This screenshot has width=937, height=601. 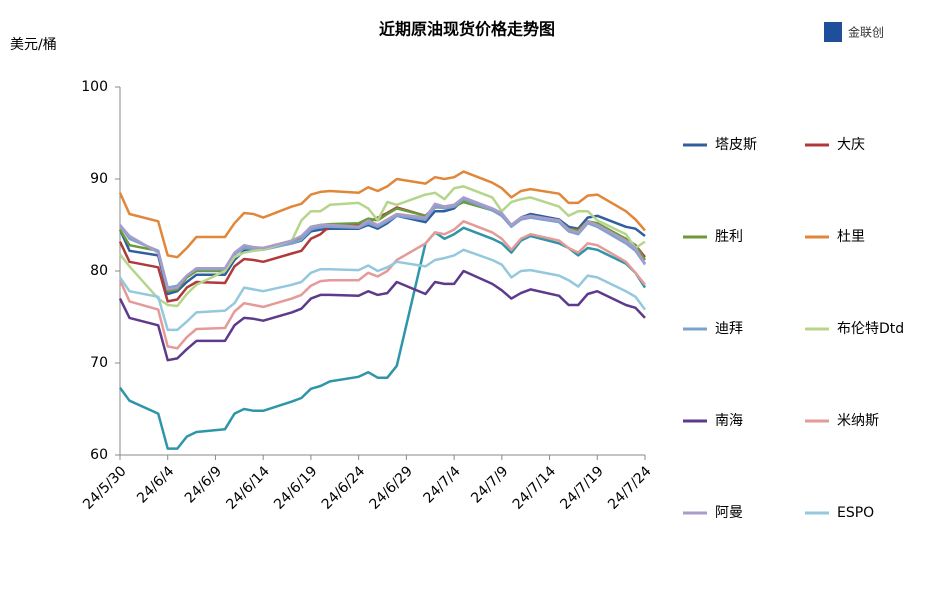 What do you see at coordinates (442, 484) in the screenshot?
I see `x-tick-label: 24/7/4` at bounding box center [442, 484].